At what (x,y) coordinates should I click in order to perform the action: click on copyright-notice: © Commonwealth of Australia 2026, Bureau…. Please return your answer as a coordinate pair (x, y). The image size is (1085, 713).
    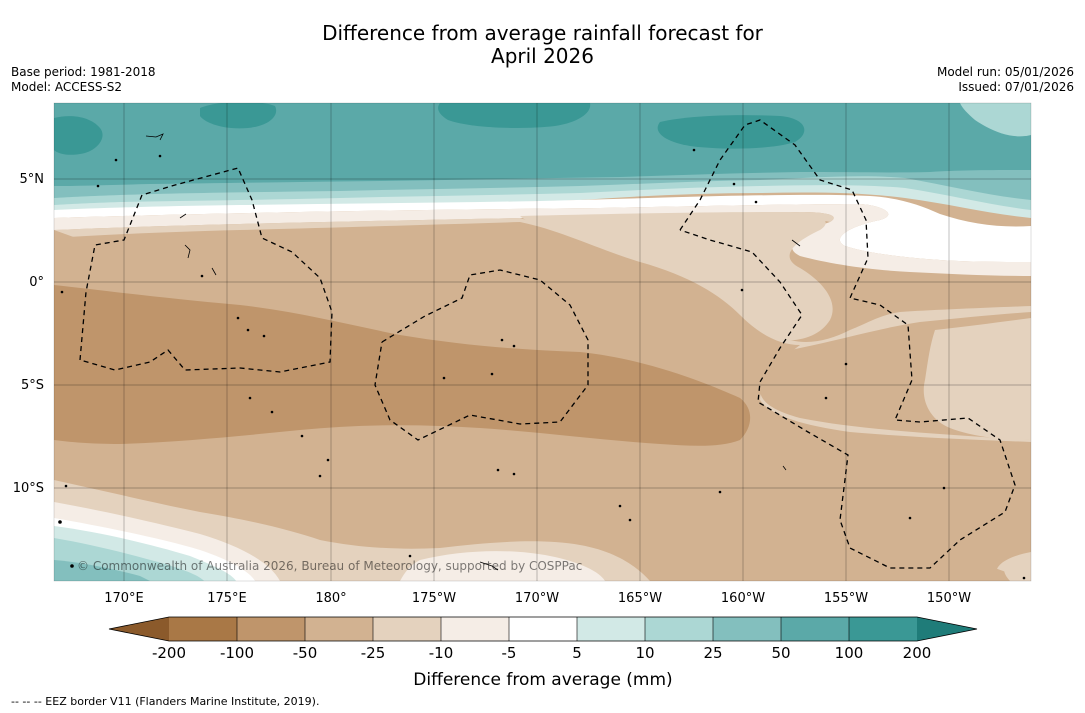
    Looking at the image, I should click on (329, 566).